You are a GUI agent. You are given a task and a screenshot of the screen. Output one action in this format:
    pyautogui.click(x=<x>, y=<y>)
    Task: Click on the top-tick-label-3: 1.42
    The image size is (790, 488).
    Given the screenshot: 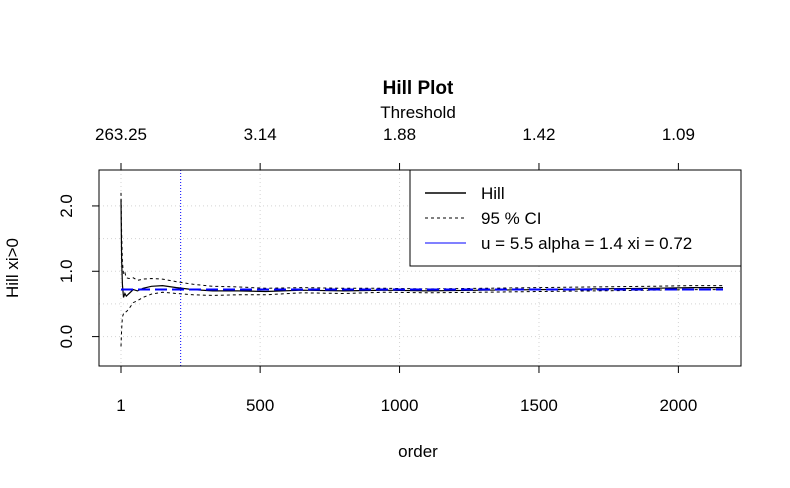 What is the action you would take?
    pyautogui.click(x=538, y=134)
    